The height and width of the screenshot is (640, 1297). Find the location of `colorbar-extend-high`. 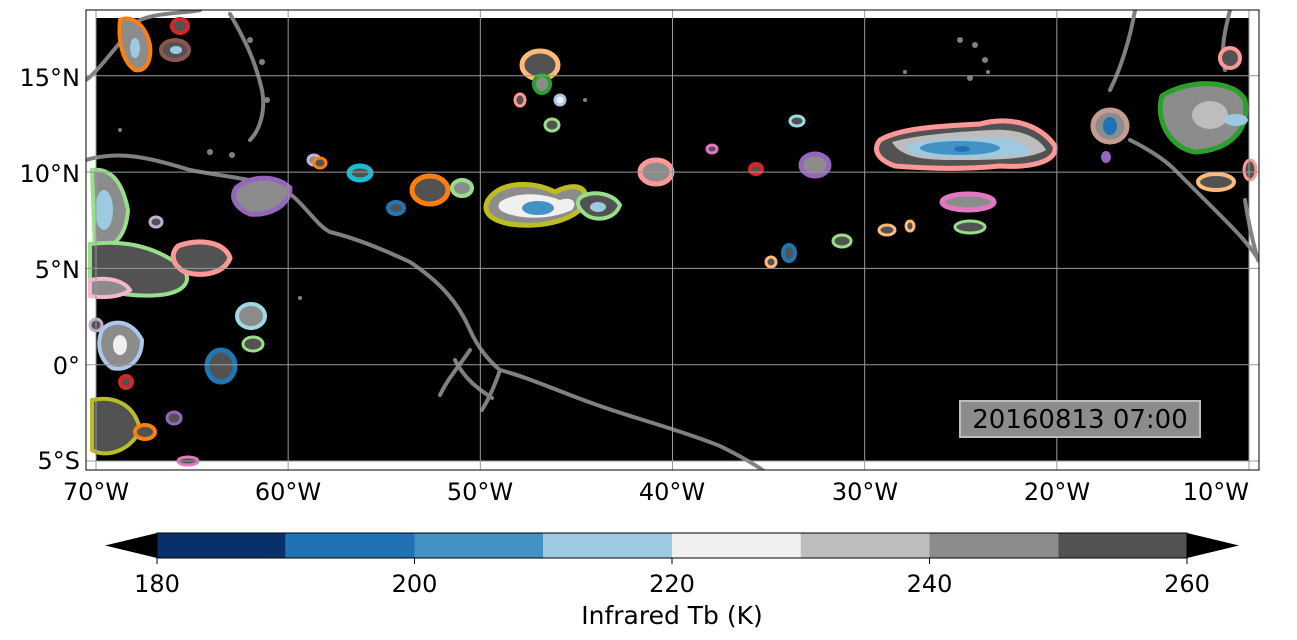

colorbar-extend-high is located at coordinates (1213, 545).